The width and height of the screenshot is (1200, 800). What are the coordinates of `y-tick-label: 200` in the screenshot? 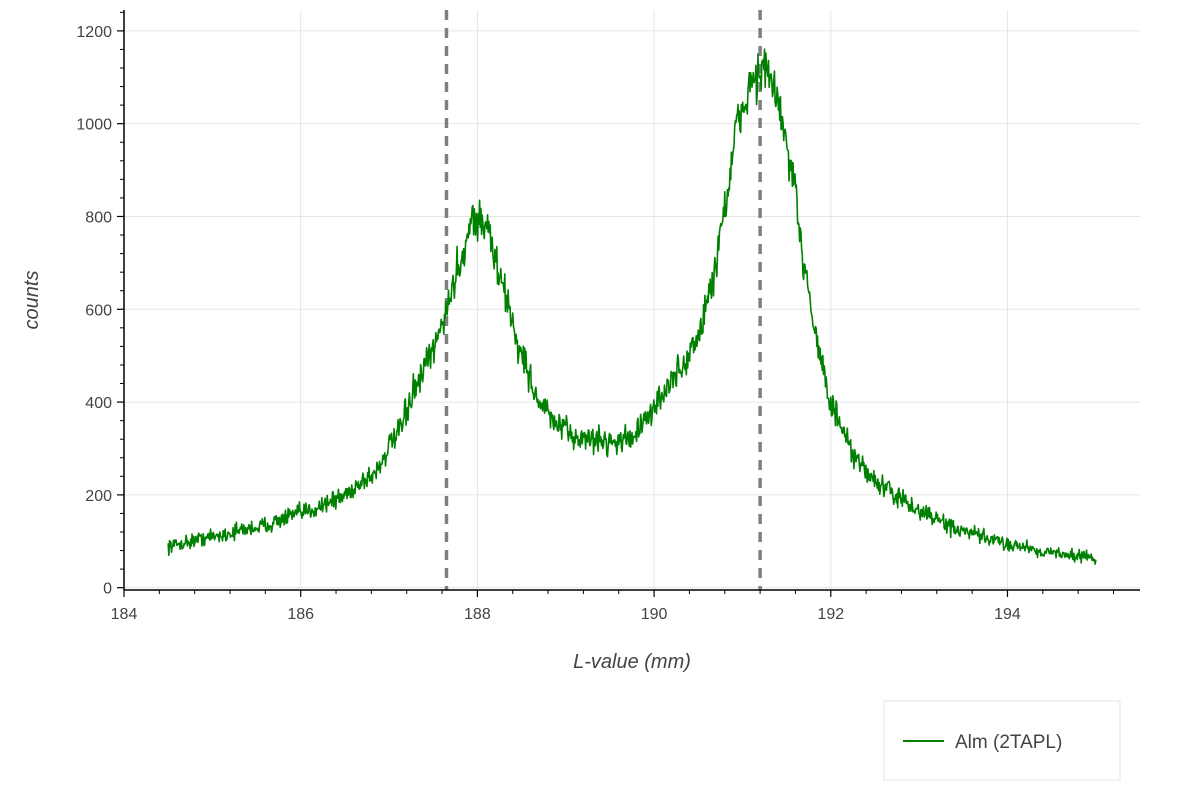 It's located at (98, 496).